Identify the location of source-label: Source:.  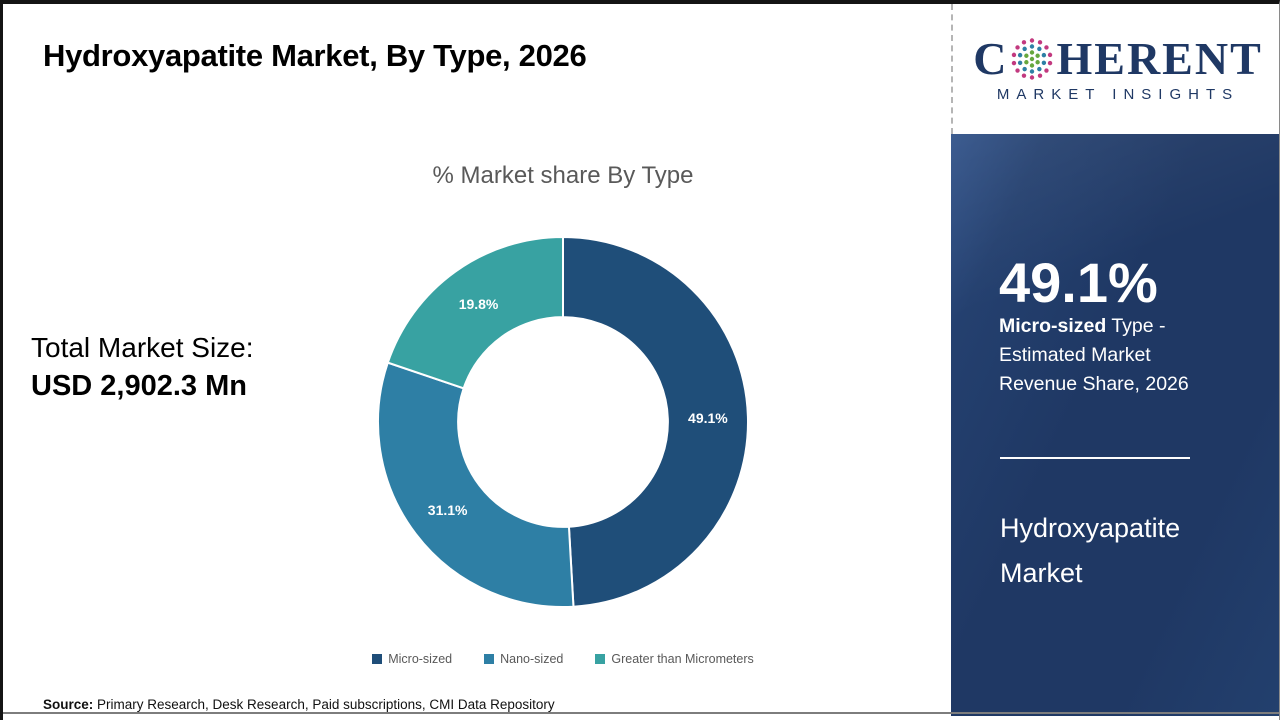
(68, 704).